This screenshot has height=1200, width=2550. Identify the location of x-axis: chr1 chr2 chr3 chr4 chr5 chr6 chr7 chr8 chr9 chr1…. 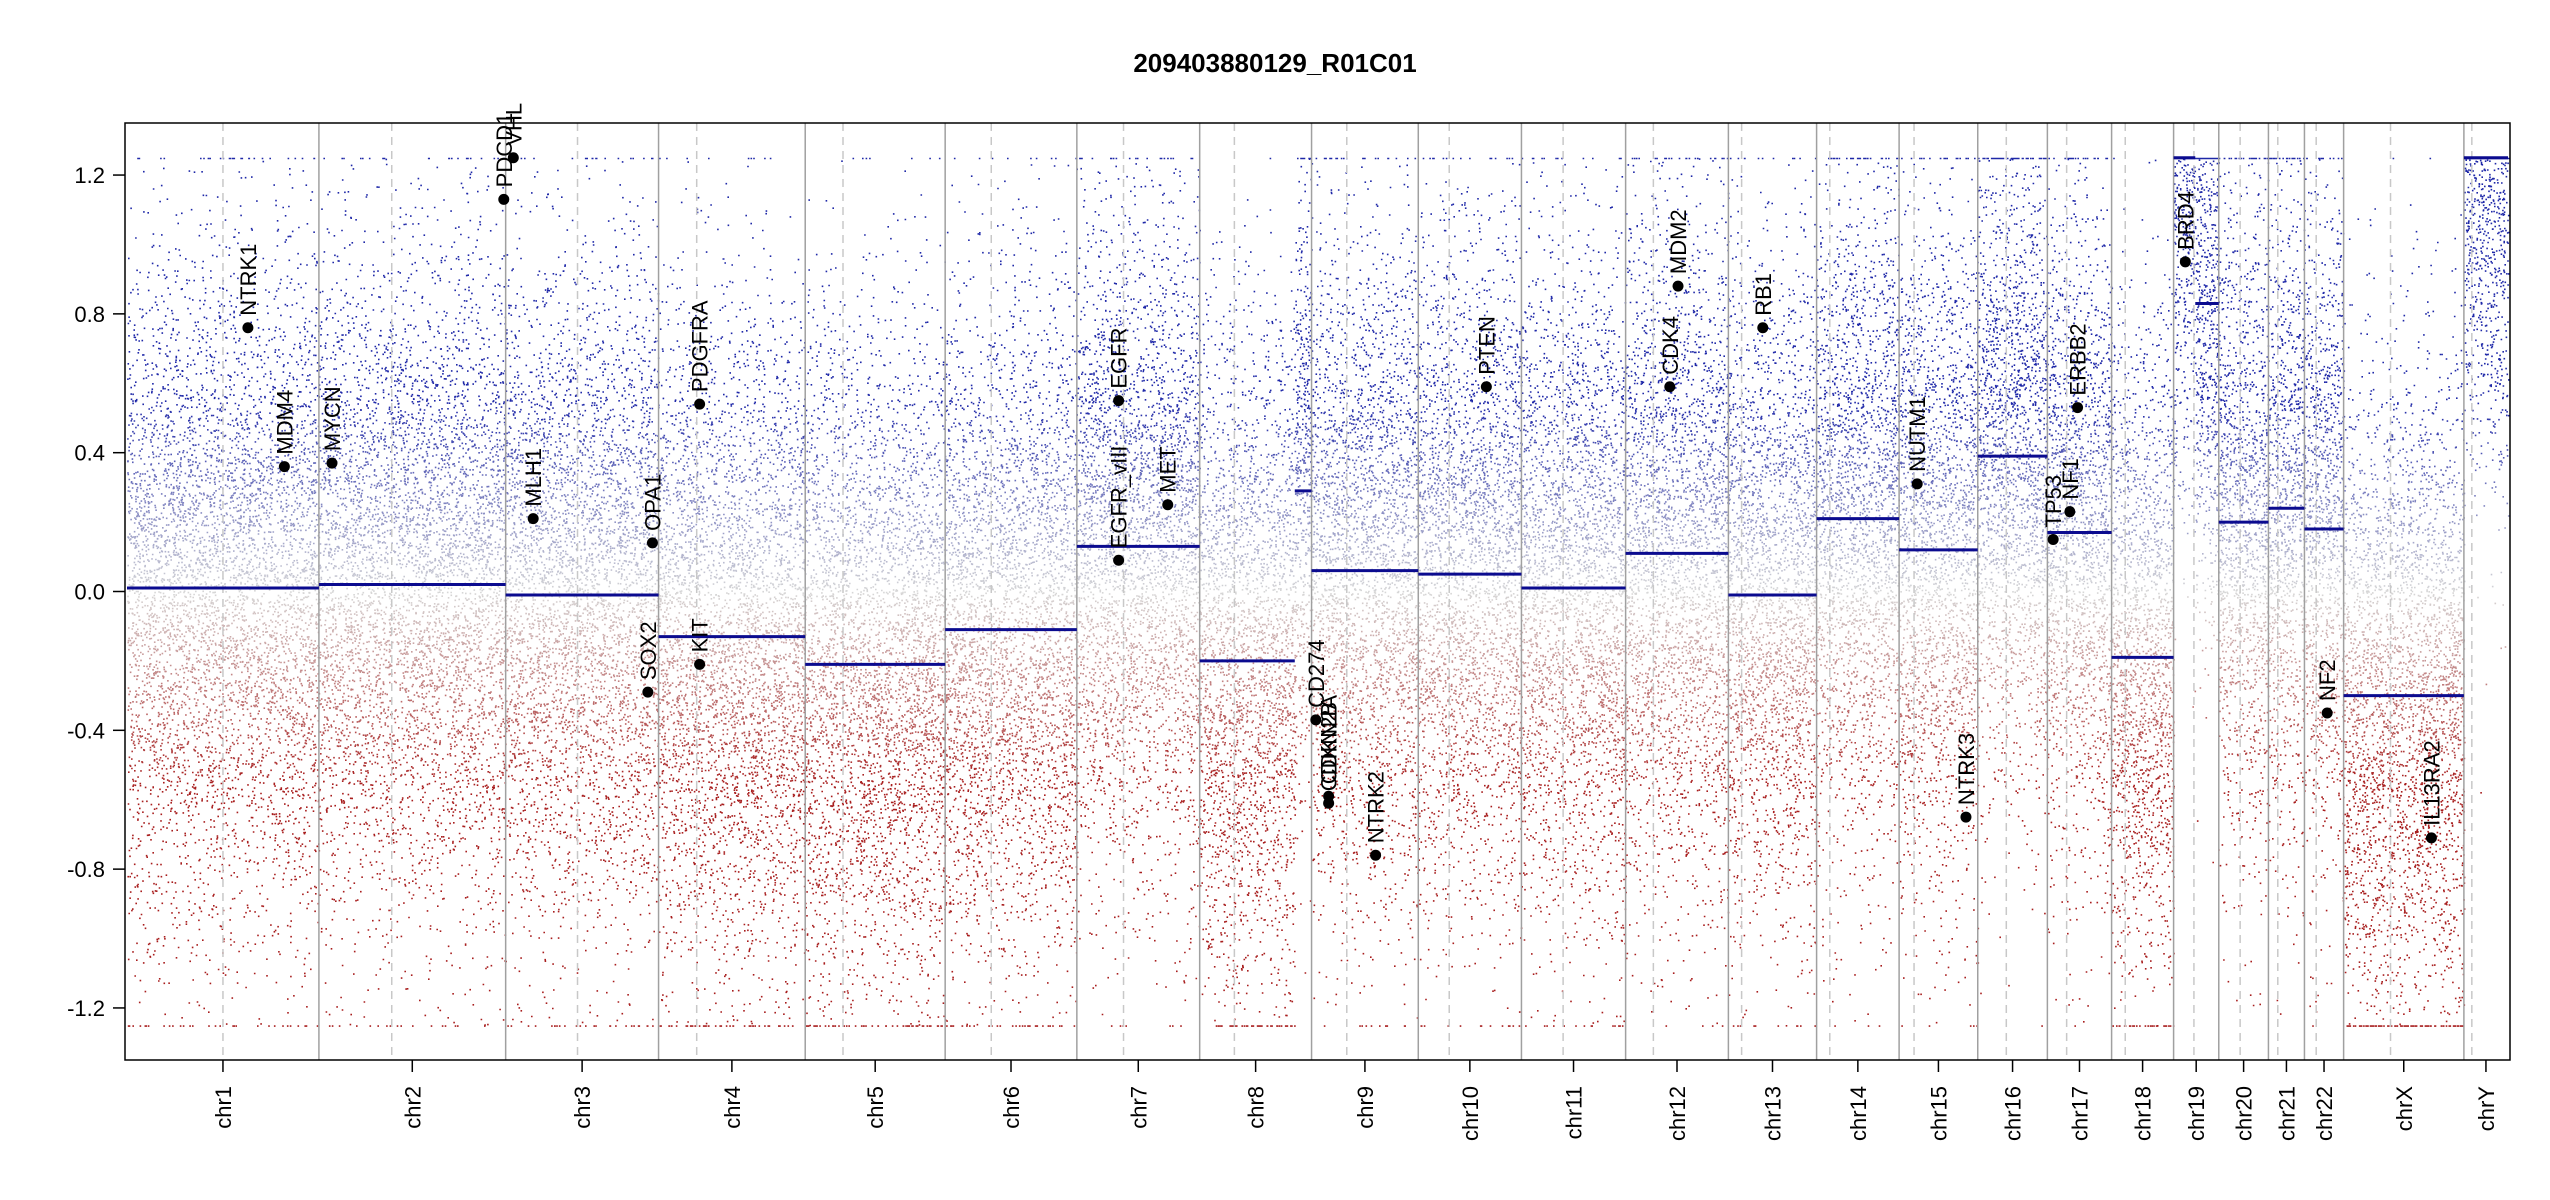
(1355, 1100).